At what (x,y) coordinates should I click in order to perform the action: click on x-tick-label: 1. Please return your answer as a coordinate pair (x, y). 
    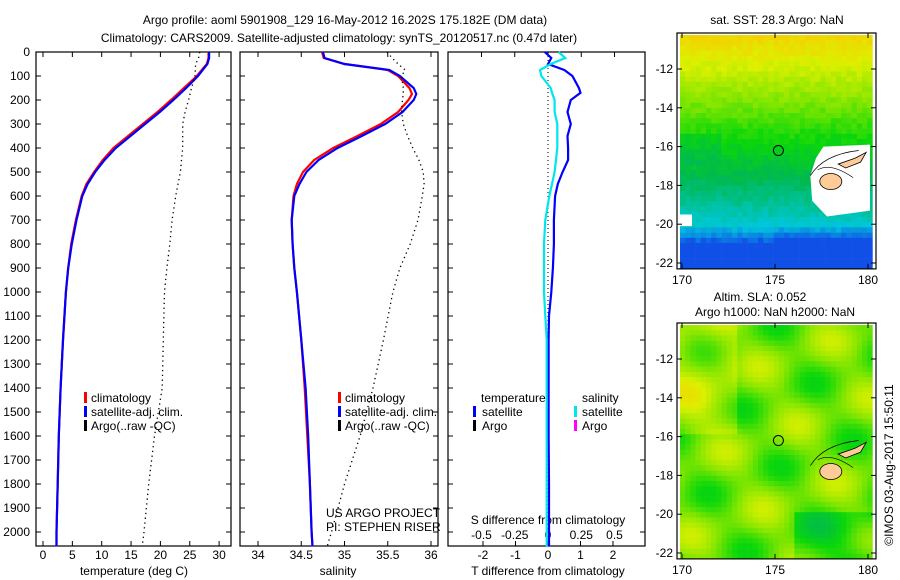
    Looking at the image, I should click on (580, 555).